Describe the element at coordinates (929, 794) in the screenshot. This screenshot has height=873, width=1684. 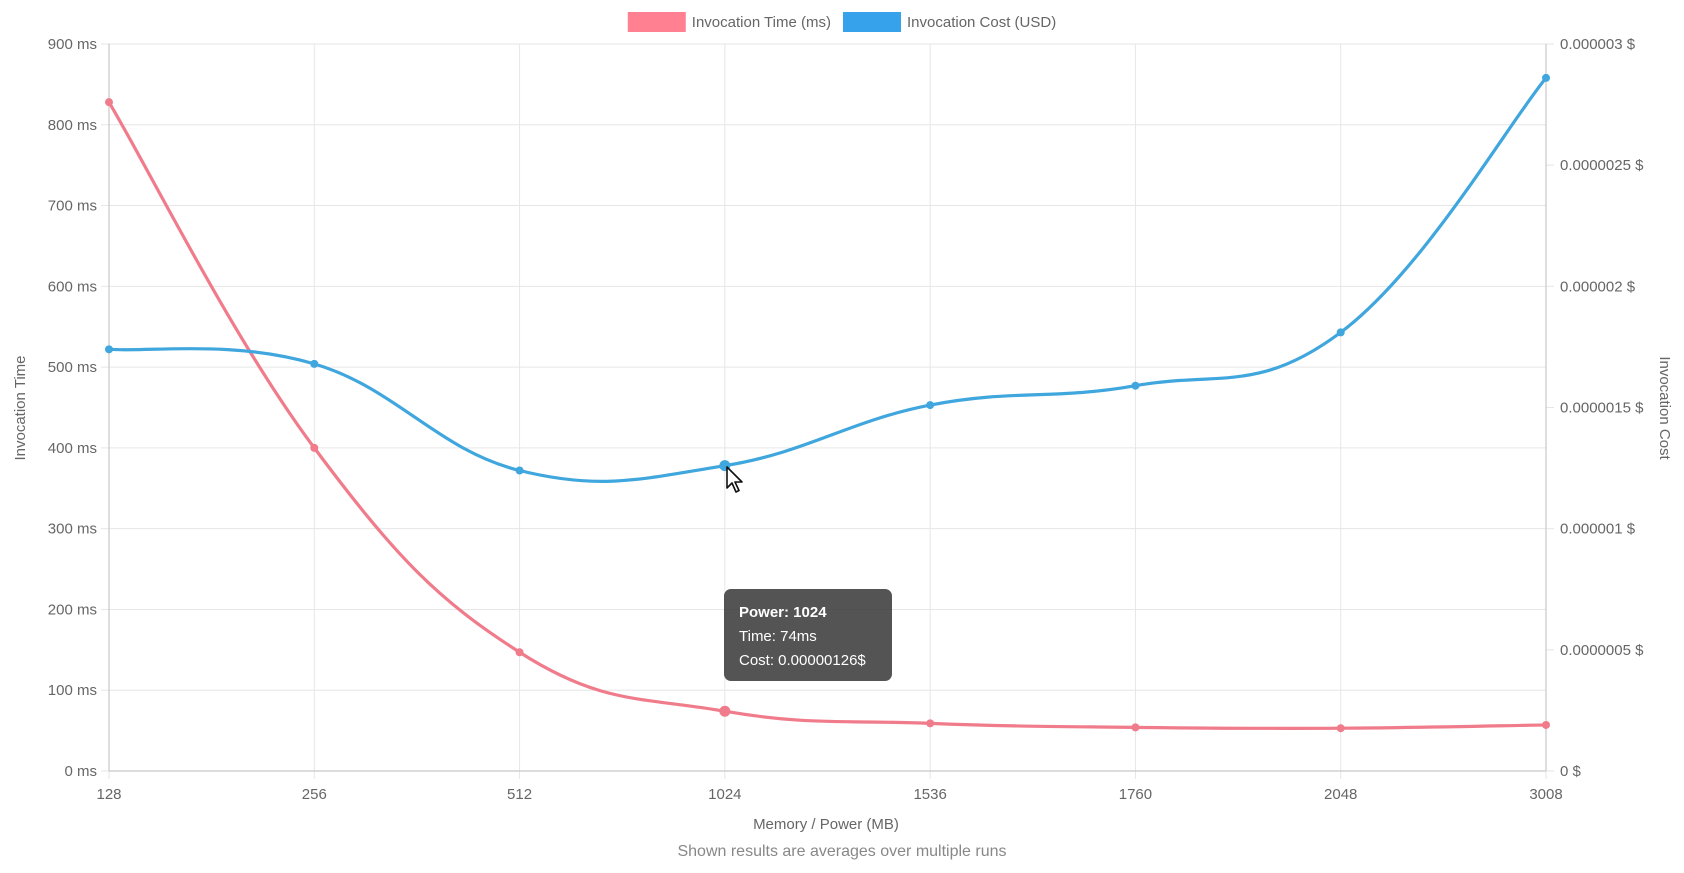
I see `x-tick-label: 1536` at that location.